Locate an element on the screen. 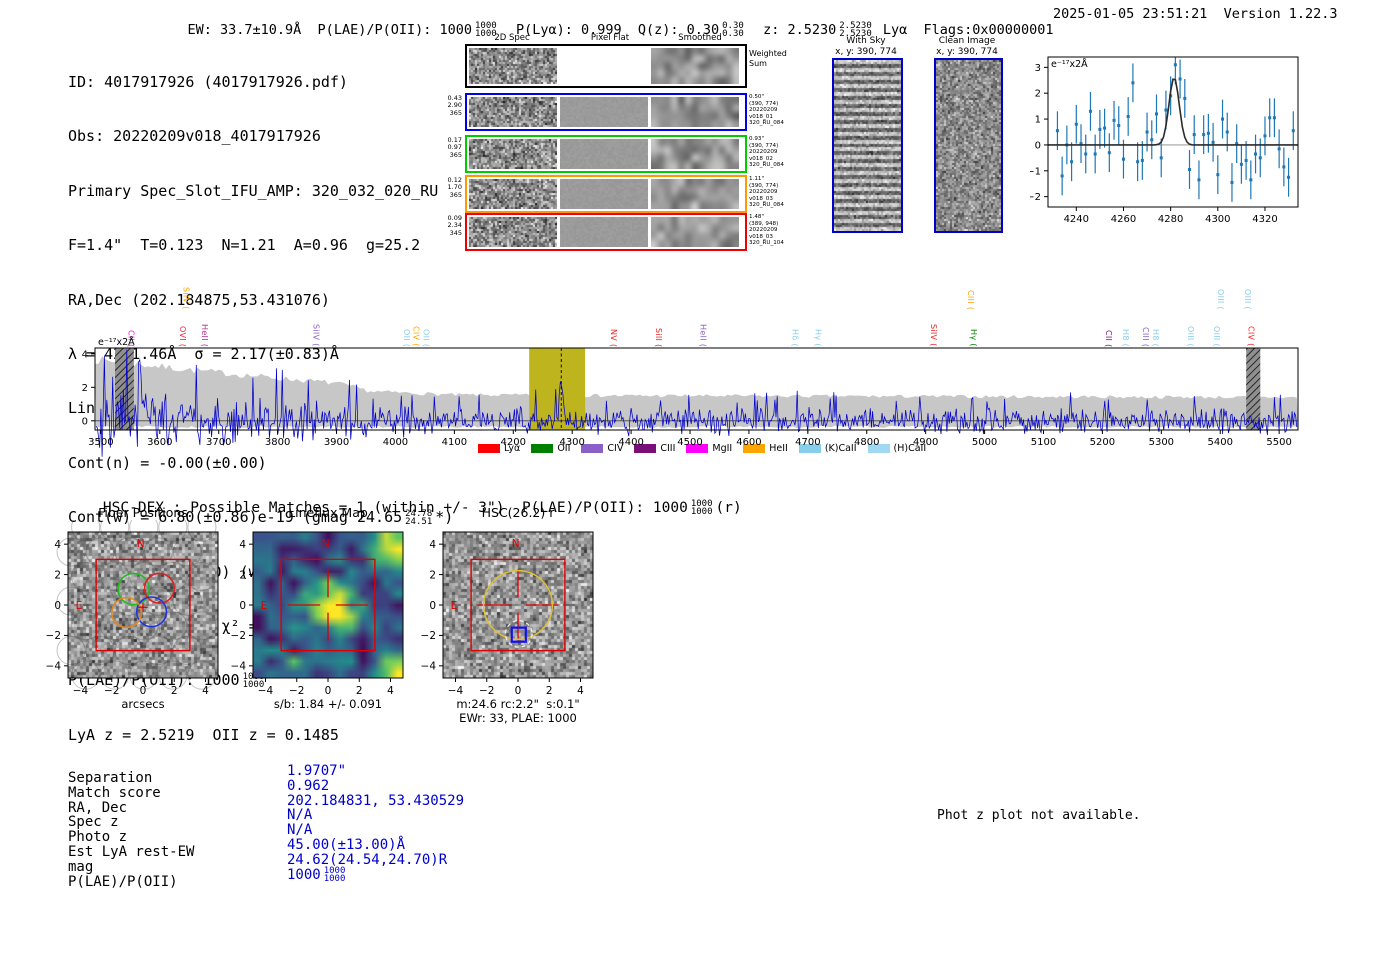 The width and height of the screenshot is (1400, 953). left-label-line: 0.09 is located at coordinates (454, 218).